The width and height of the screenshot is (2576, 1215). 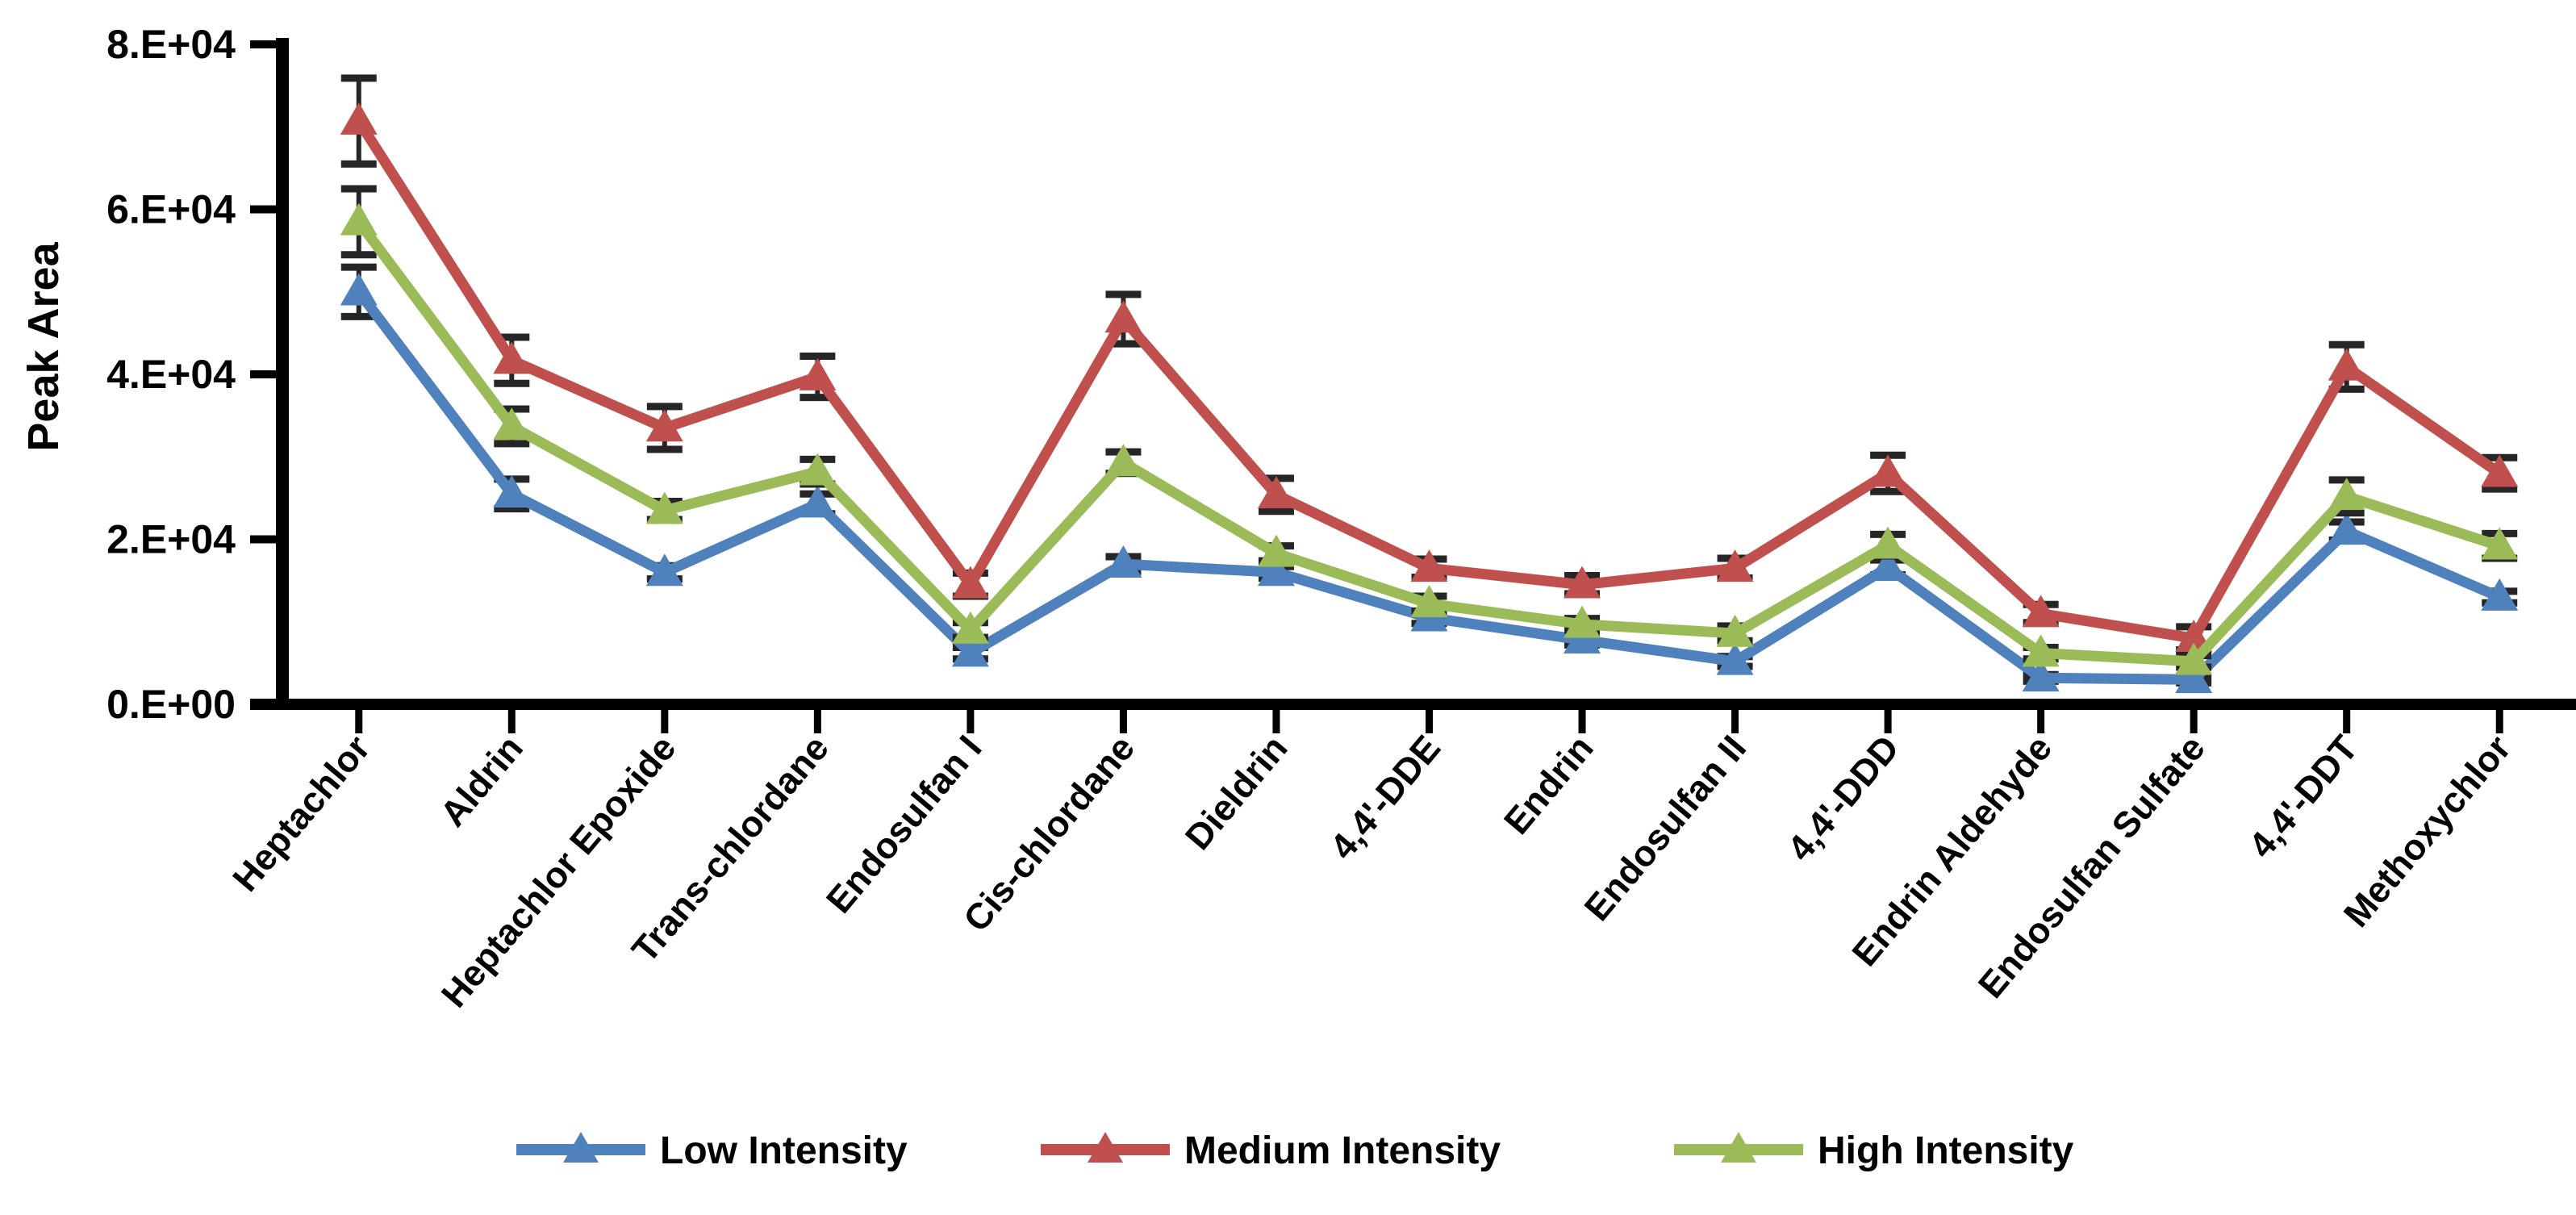 I want to click on marker-low-intensity-endrin-aldehyde, so click(x=2041, y=675).